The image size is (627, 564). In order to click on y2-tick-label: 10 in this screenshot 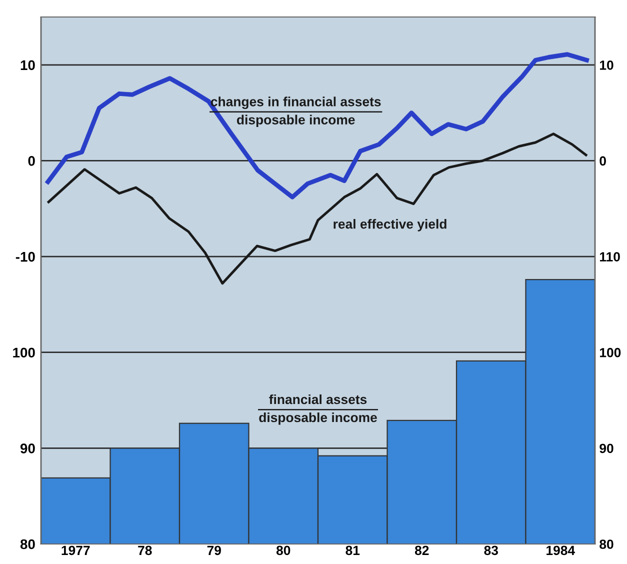, I will do `click(607, 65)`.